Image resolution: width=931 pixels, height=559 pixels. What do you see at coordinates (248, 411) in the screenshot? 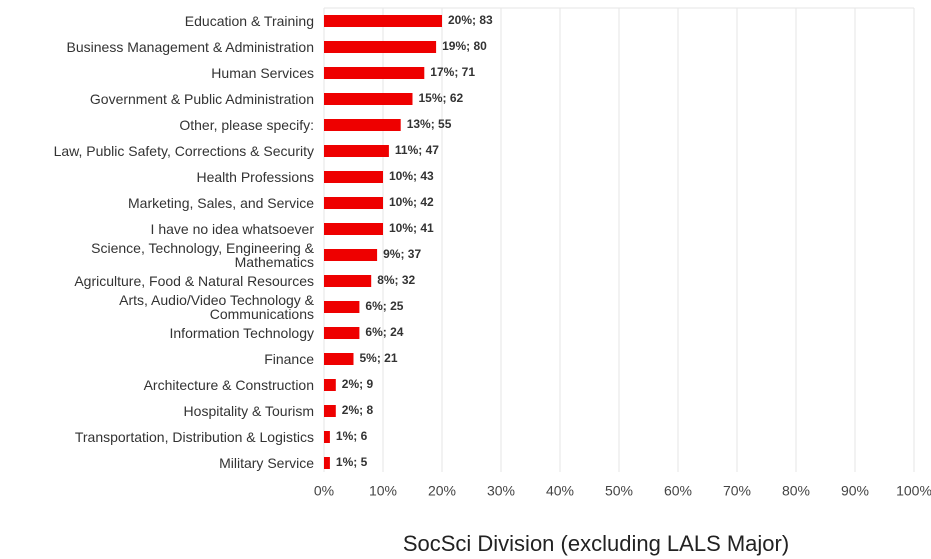
I see `y-tick-label: Hospitality & Tourism` at bounding box center [248, 411].